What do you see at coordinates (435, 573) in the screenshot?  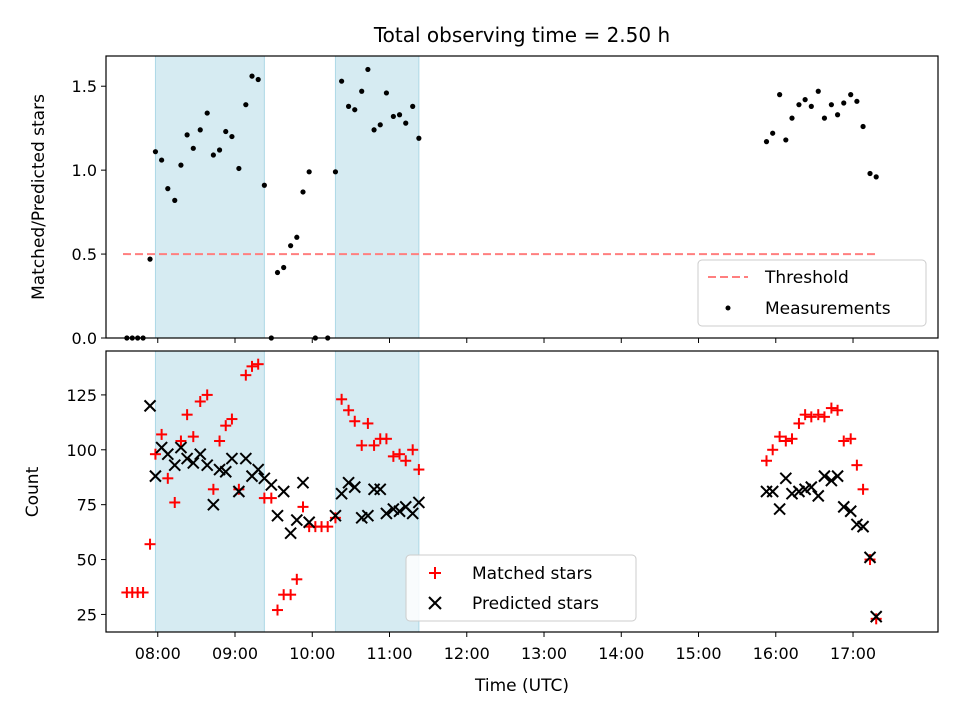 I see `legend-matched-swatch` at bounding box center [435, 573].